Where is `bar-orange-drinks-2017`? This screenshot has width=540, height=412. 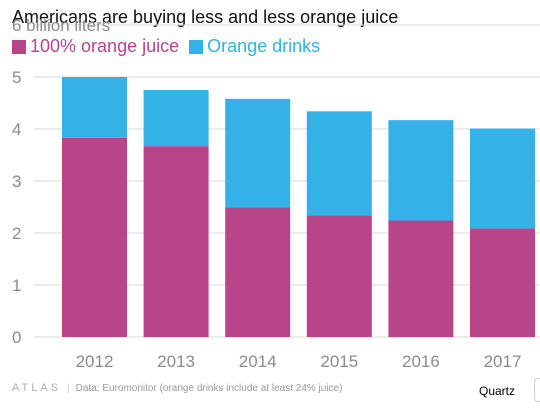 bar-orange-drinks-2017 is located at coordinates (502, 178).